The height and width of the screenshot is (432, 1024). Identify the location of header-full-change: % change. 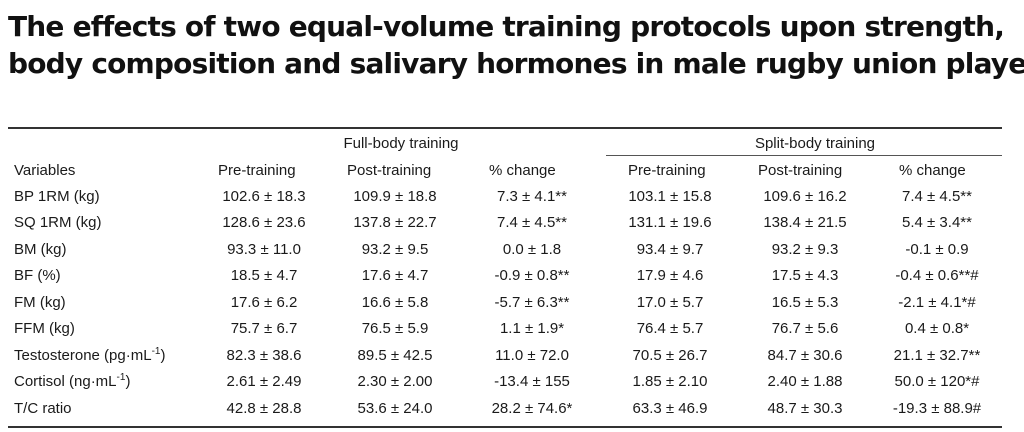
(522, 170).